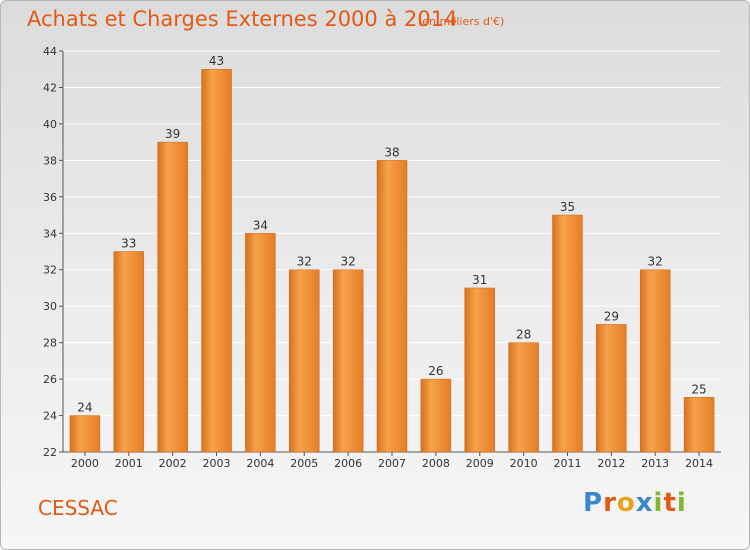 This screenshot has width=750, height=550. Describe the element at coordinates (50, 160) in the screenshot. I see `y-tick-label: 38` at that location.